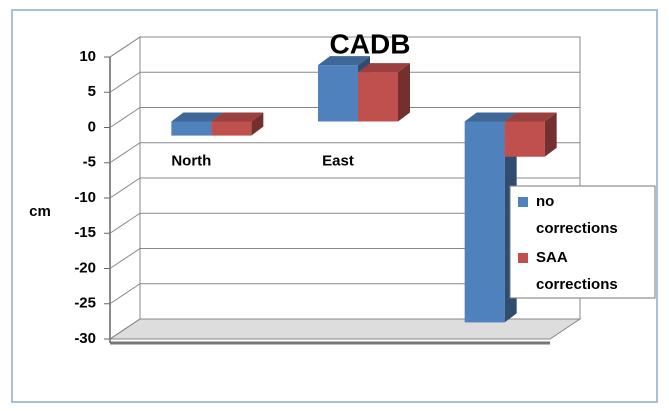 This screenshot has width=669, height=411. Describe the element at coordinates (89, 162) in the screenshot. I see `y-tick-label: -5` at that location.